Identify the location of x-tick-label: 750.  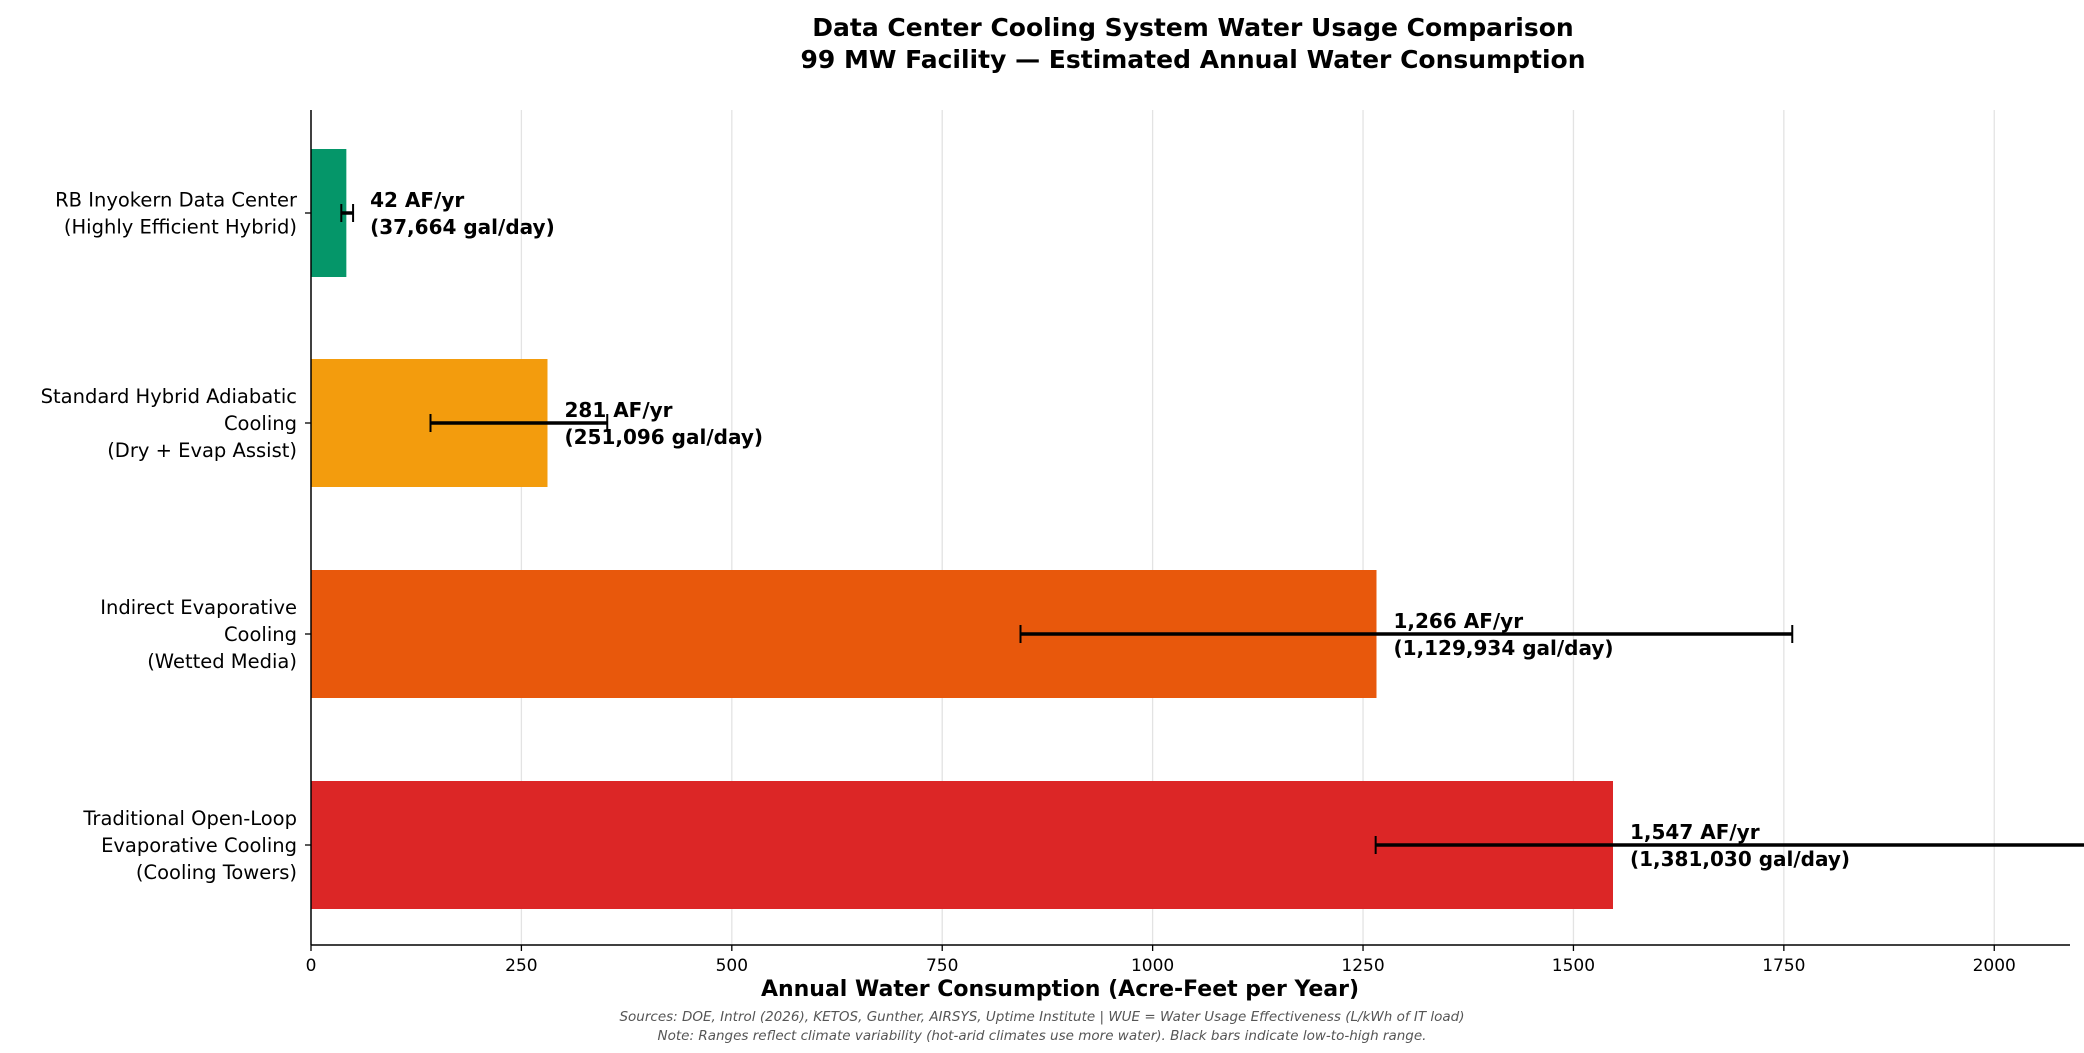
(942, 966).